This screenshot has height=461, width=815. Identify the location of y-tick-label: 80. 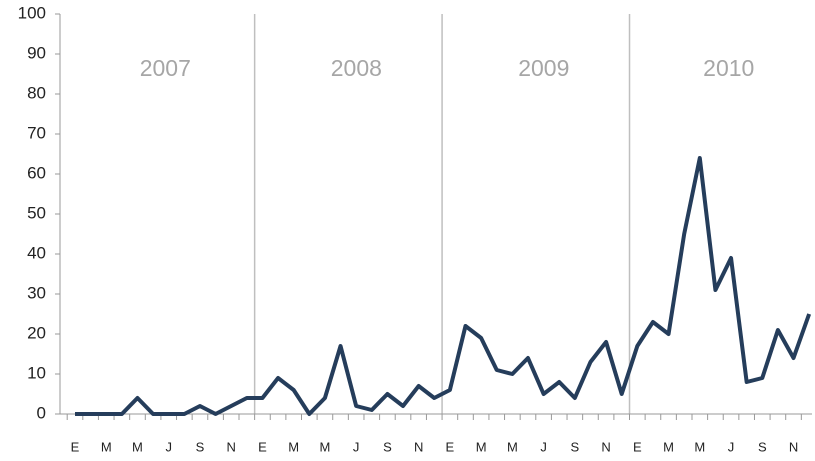
(36, 92).